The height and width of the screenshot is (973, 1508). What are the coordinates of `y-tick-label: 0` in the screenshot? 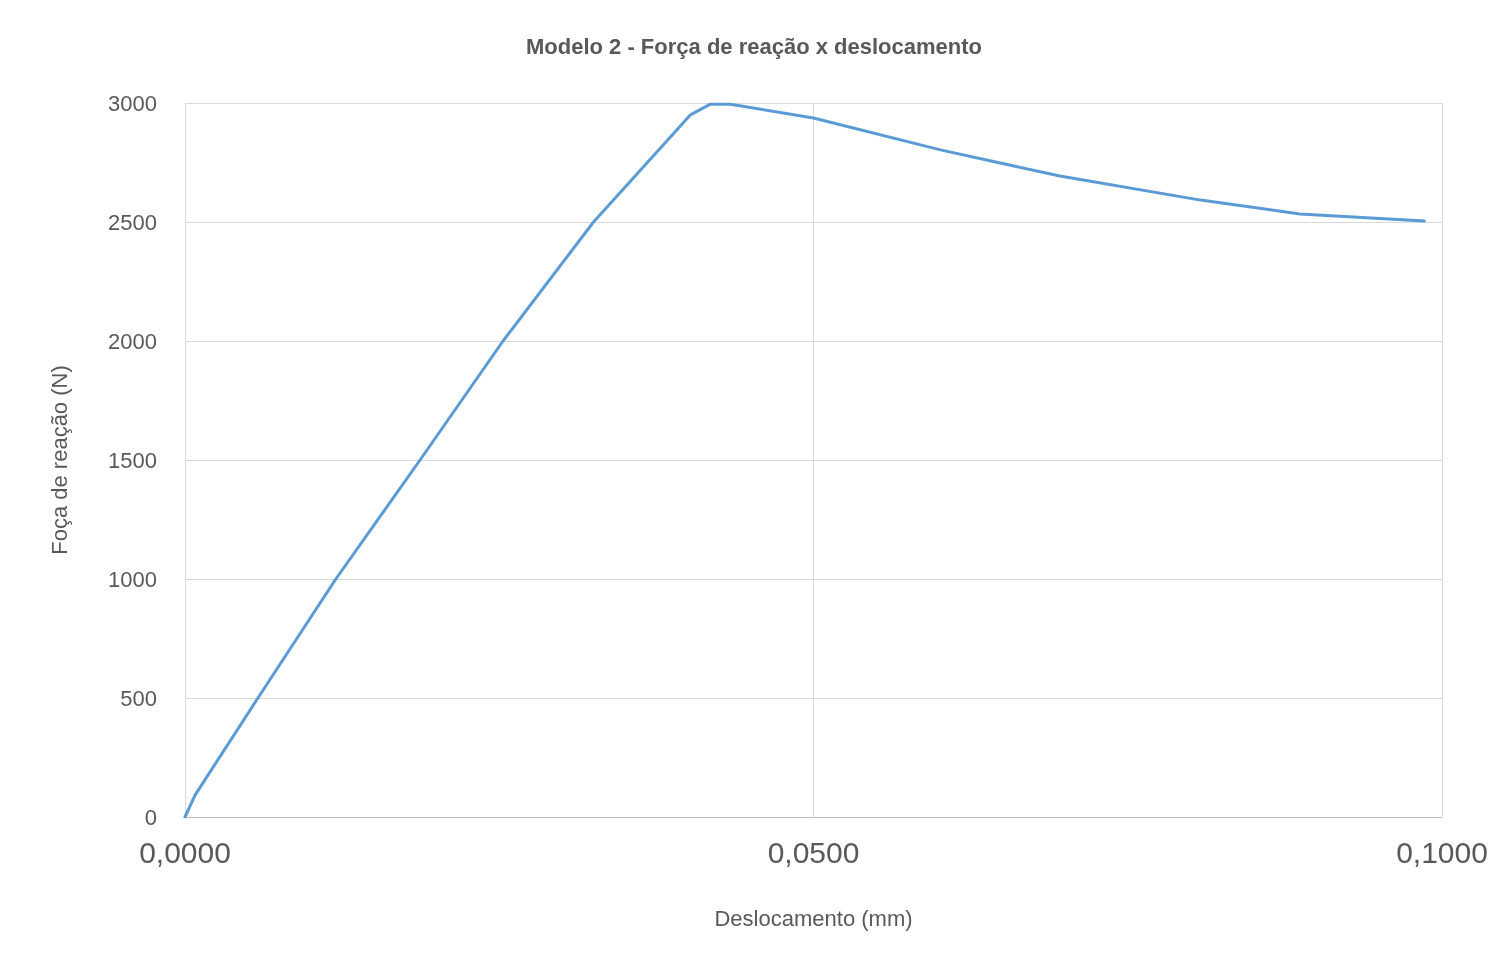 It's located at (150, 817).